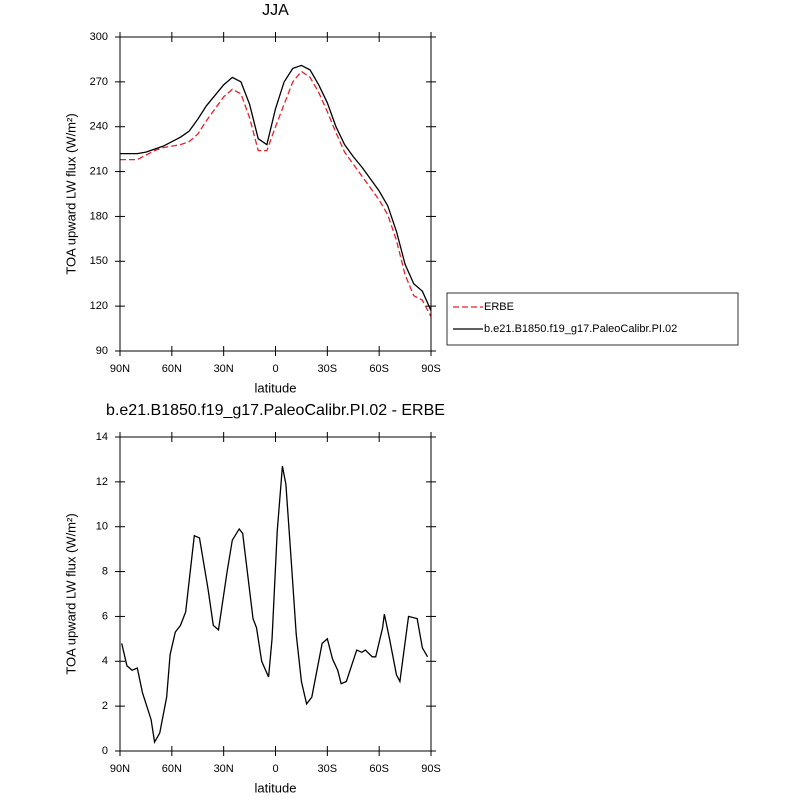 This screenshot has height=805, width=800. What do you see at coordinates (102, 527) in the screenshot?
I see `y-tick-label: 10` at bounding box center [102, 527].